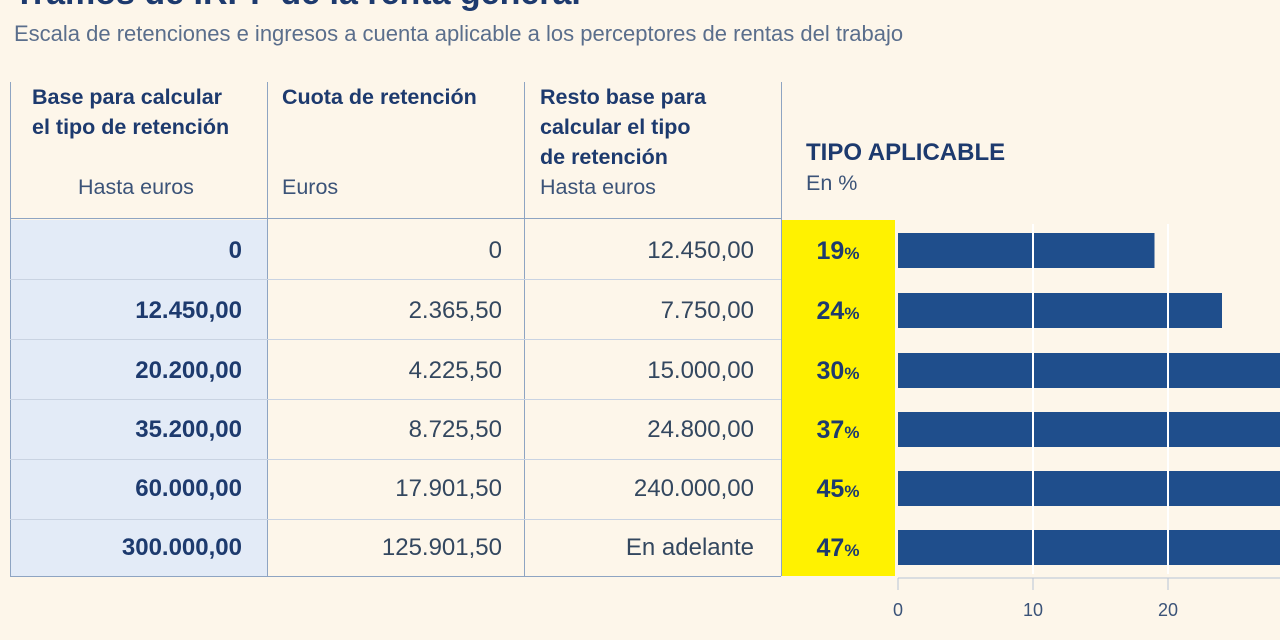 This screenshot has height=640, width=1280. Describe the element at coordinates (707, 310) in the screenshot. I see `cell-resto: 7.750,00` at that location.